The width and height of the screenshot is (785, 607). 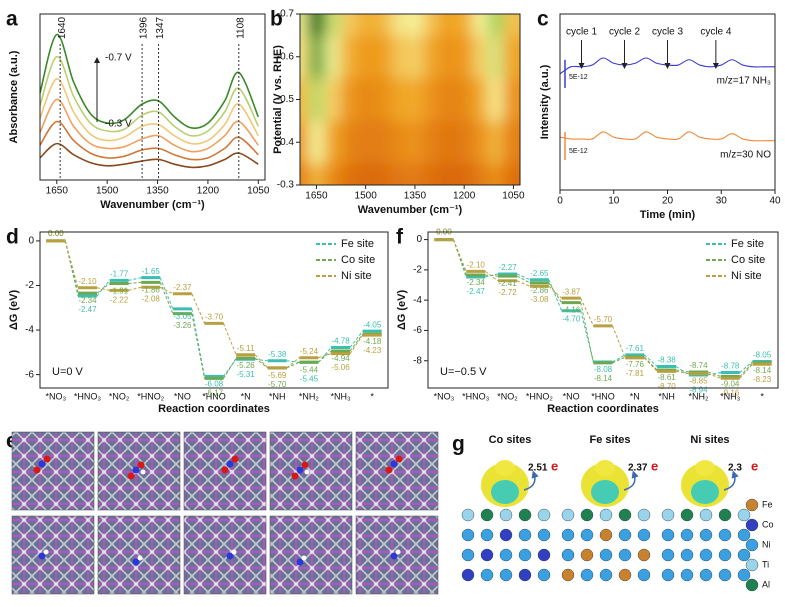 What do you see at coordinates (12, 237) in the screenshot?
I see `panel-label: d` at bounding box center [12, 237].